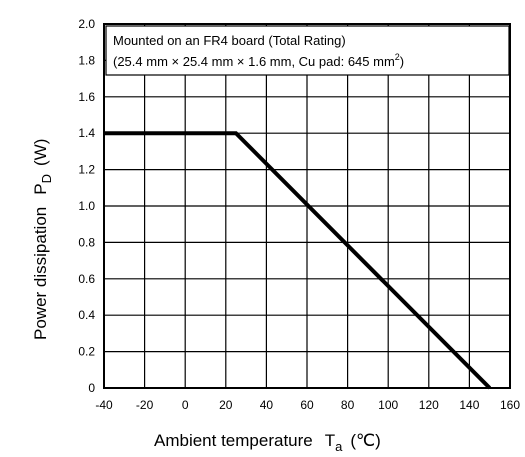 This screenshot has height=457, width=525. I want to click on x-tick-label: 160, so click(510, 405).